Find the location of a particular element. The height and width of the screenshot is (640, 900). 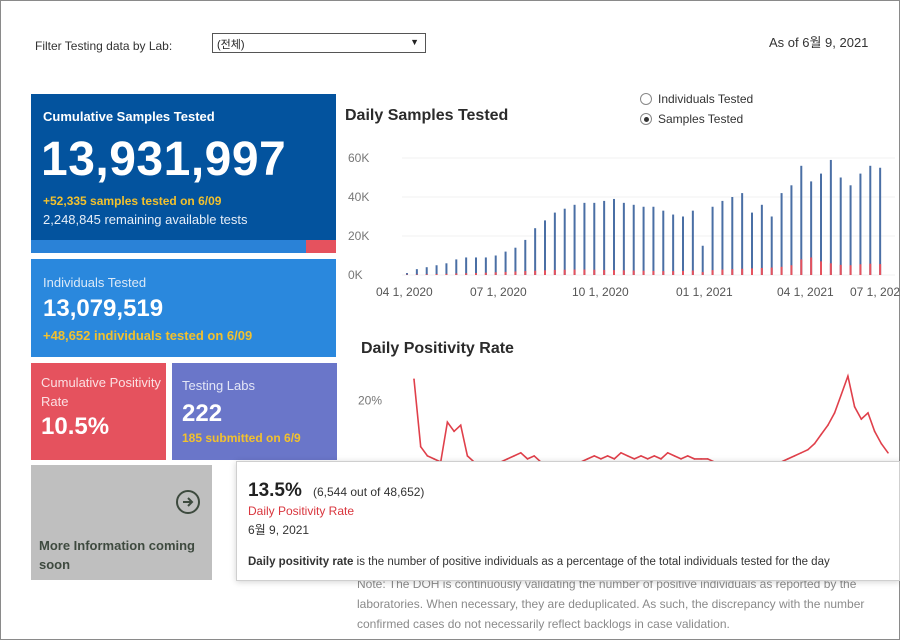

tooltip-value: 13.5% is located at coordinates (275, 490).